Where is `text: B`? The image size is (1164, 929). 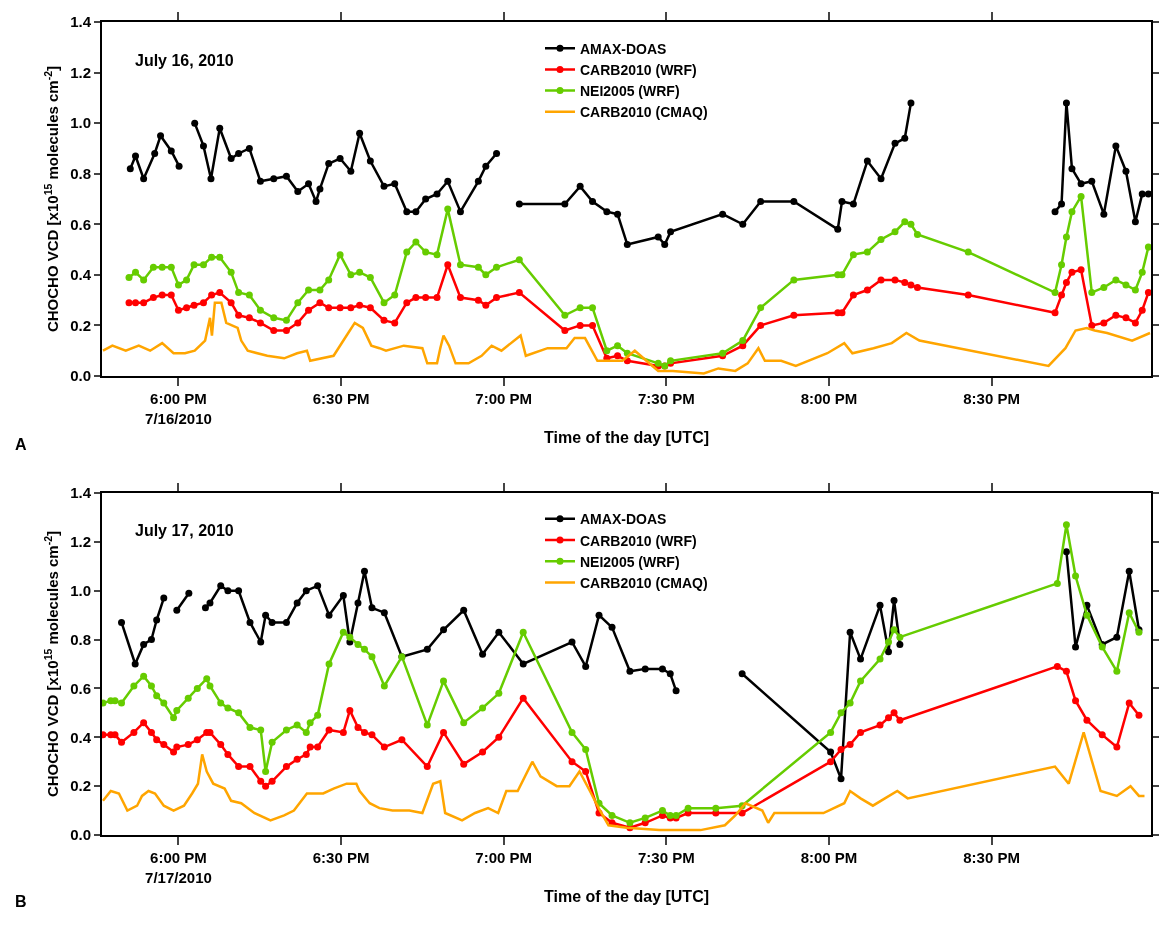
text: B is located at coordinates (21, 901).